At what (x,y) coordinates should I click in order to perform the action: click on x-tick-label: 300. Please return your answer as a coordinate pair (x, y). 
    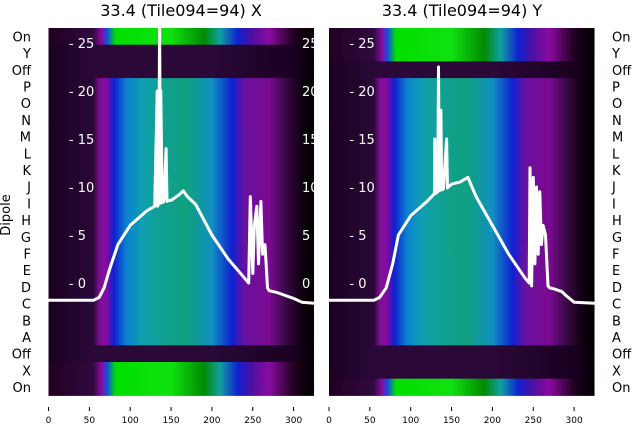
    Looking at the image, I should click on (574, 421).